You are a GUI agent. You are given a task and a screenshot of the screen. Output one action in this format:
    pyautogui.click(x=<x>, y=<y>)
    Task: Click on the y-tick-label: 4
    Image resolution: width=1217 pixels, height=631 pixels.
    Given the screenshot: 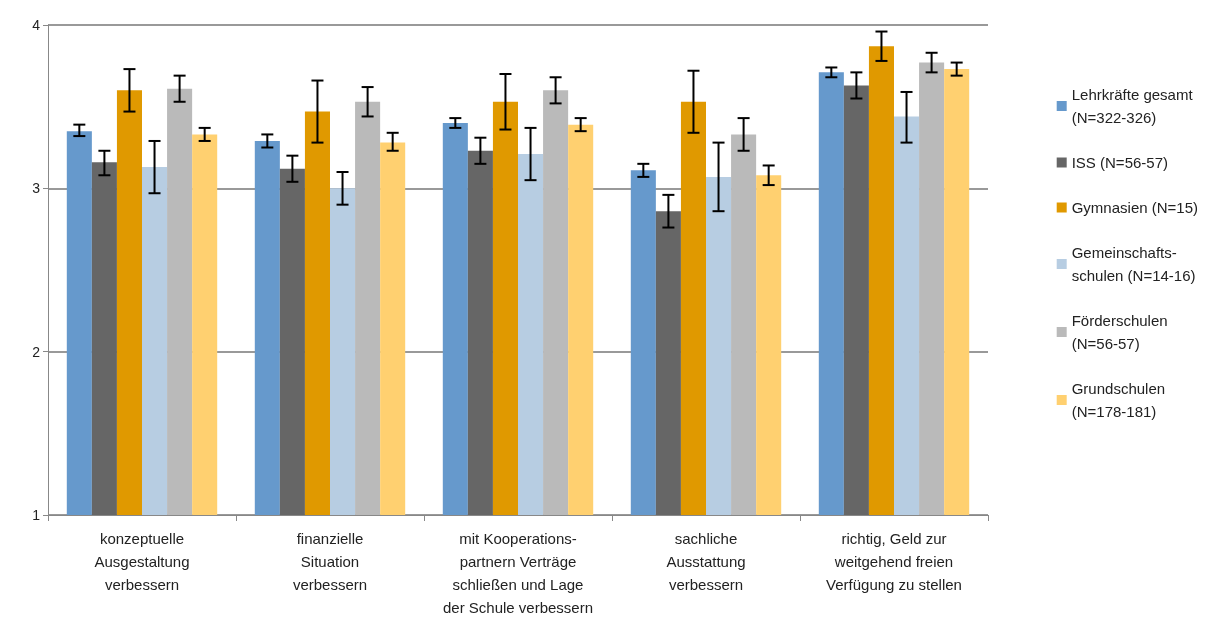 What is the action you would take?
    pyautogui.click(x=36, y=25)
    